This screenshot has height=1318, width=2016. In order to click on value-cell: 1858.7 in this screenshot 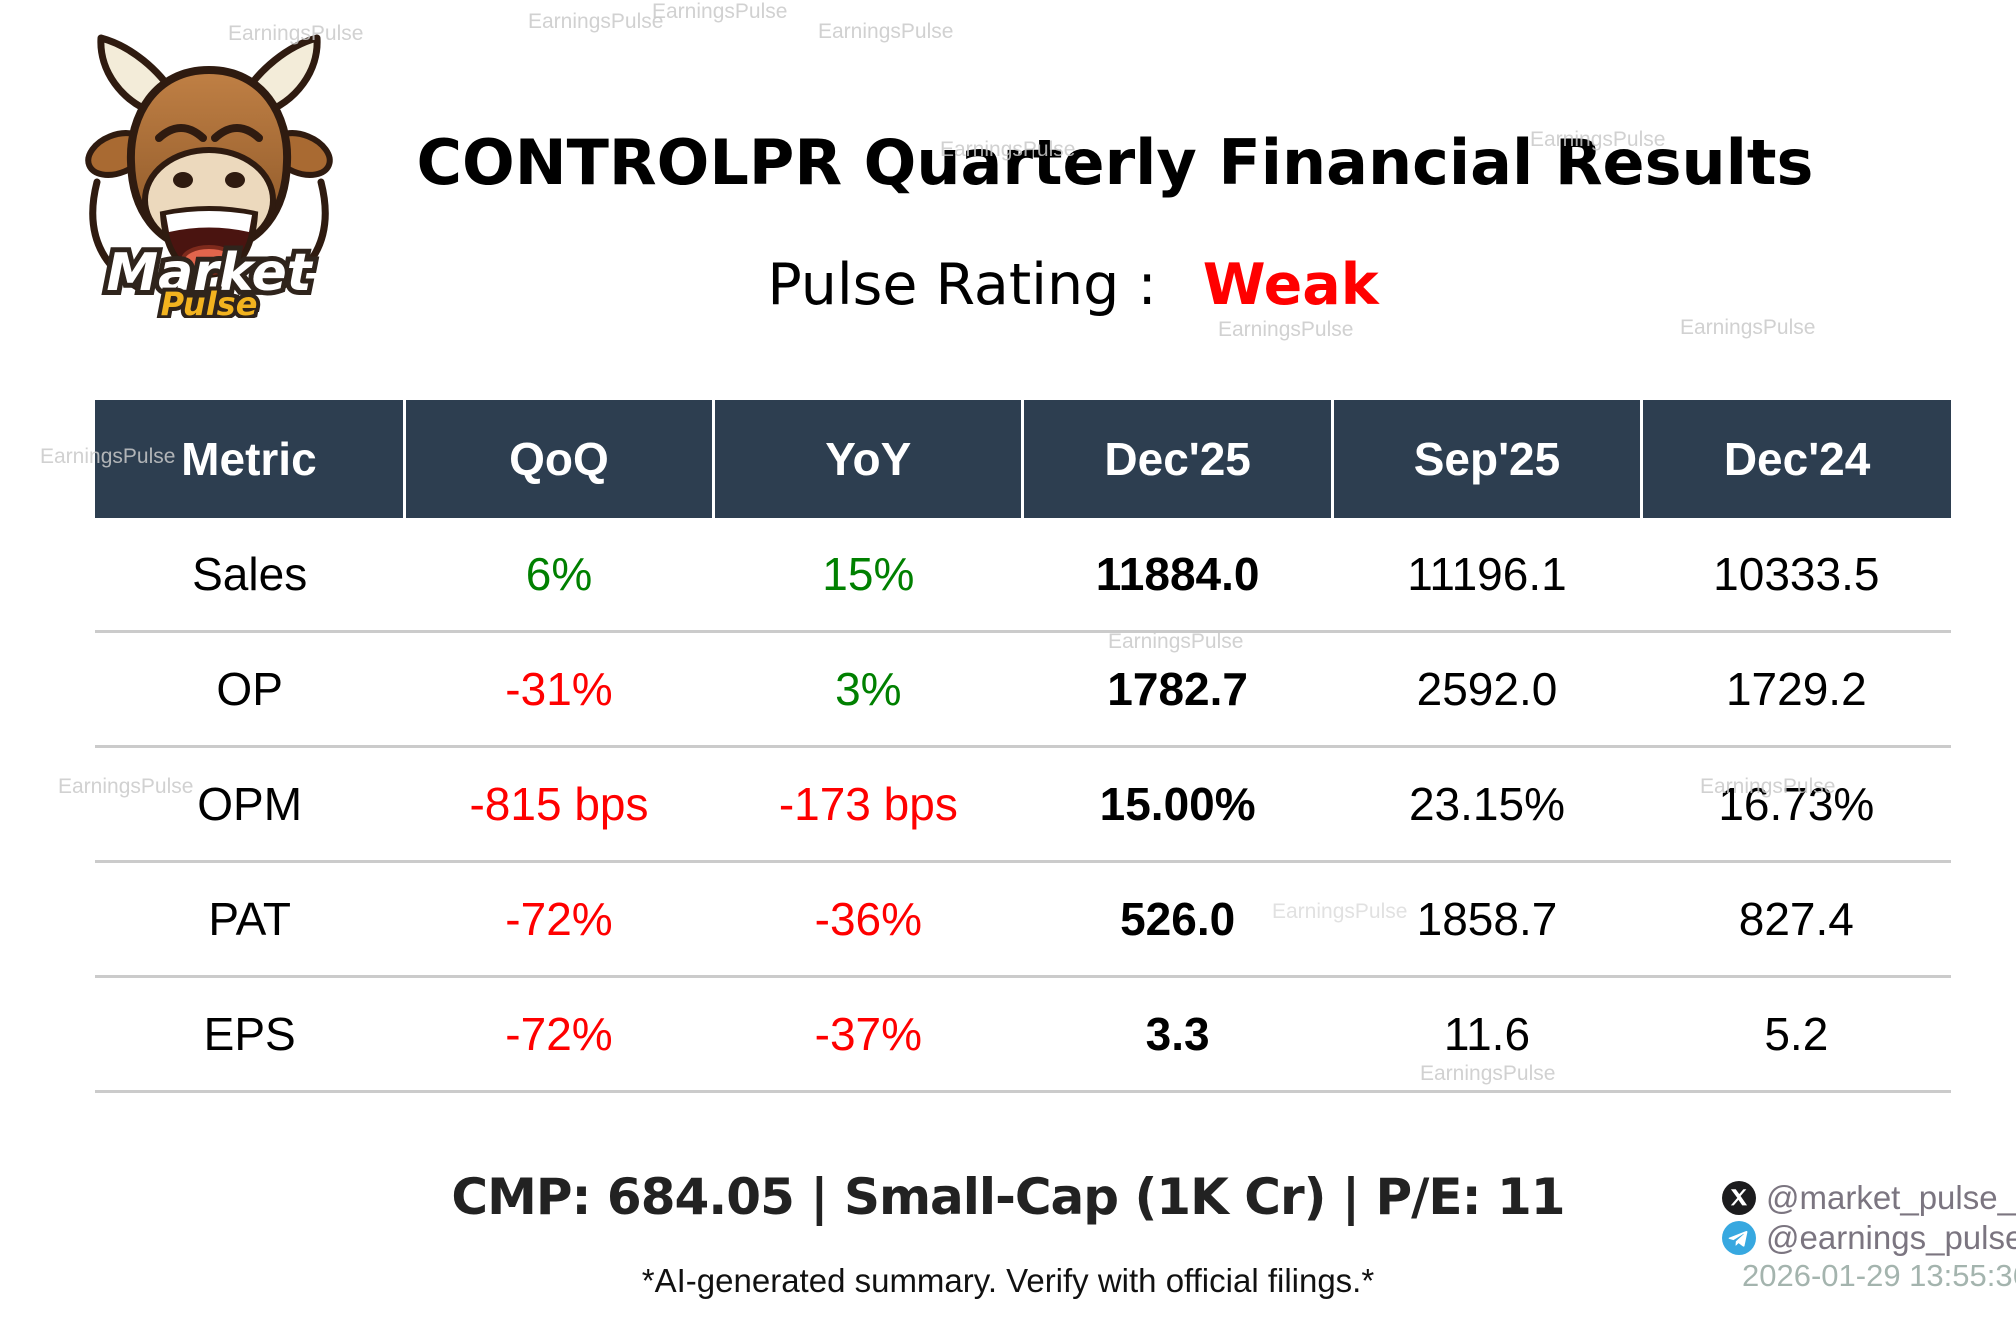, I will do `click(1487, 919)`.